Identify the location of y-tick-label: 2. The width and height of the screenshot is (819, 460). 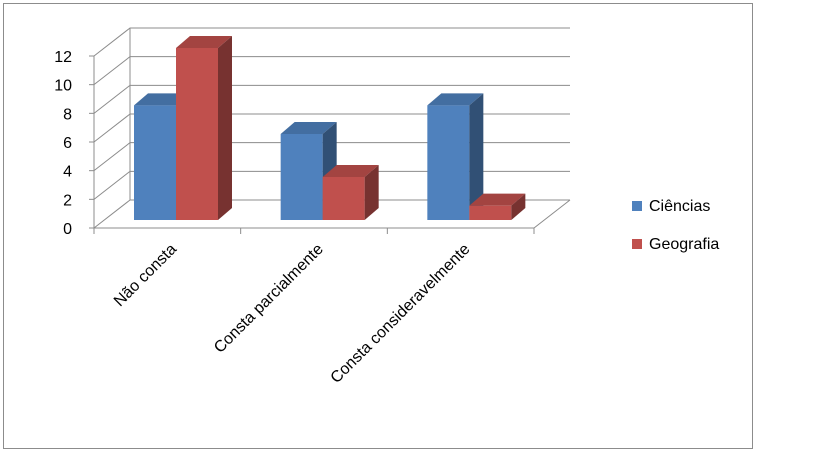
(67, 200).